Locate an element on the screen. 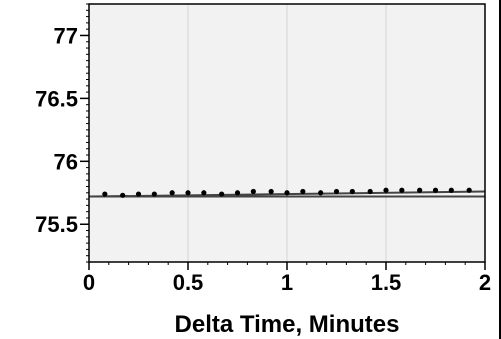 Image resolution: width=501 pixels, height=339 pixels. x-tick-label-2: 1 is located at coordinates (287, 282).